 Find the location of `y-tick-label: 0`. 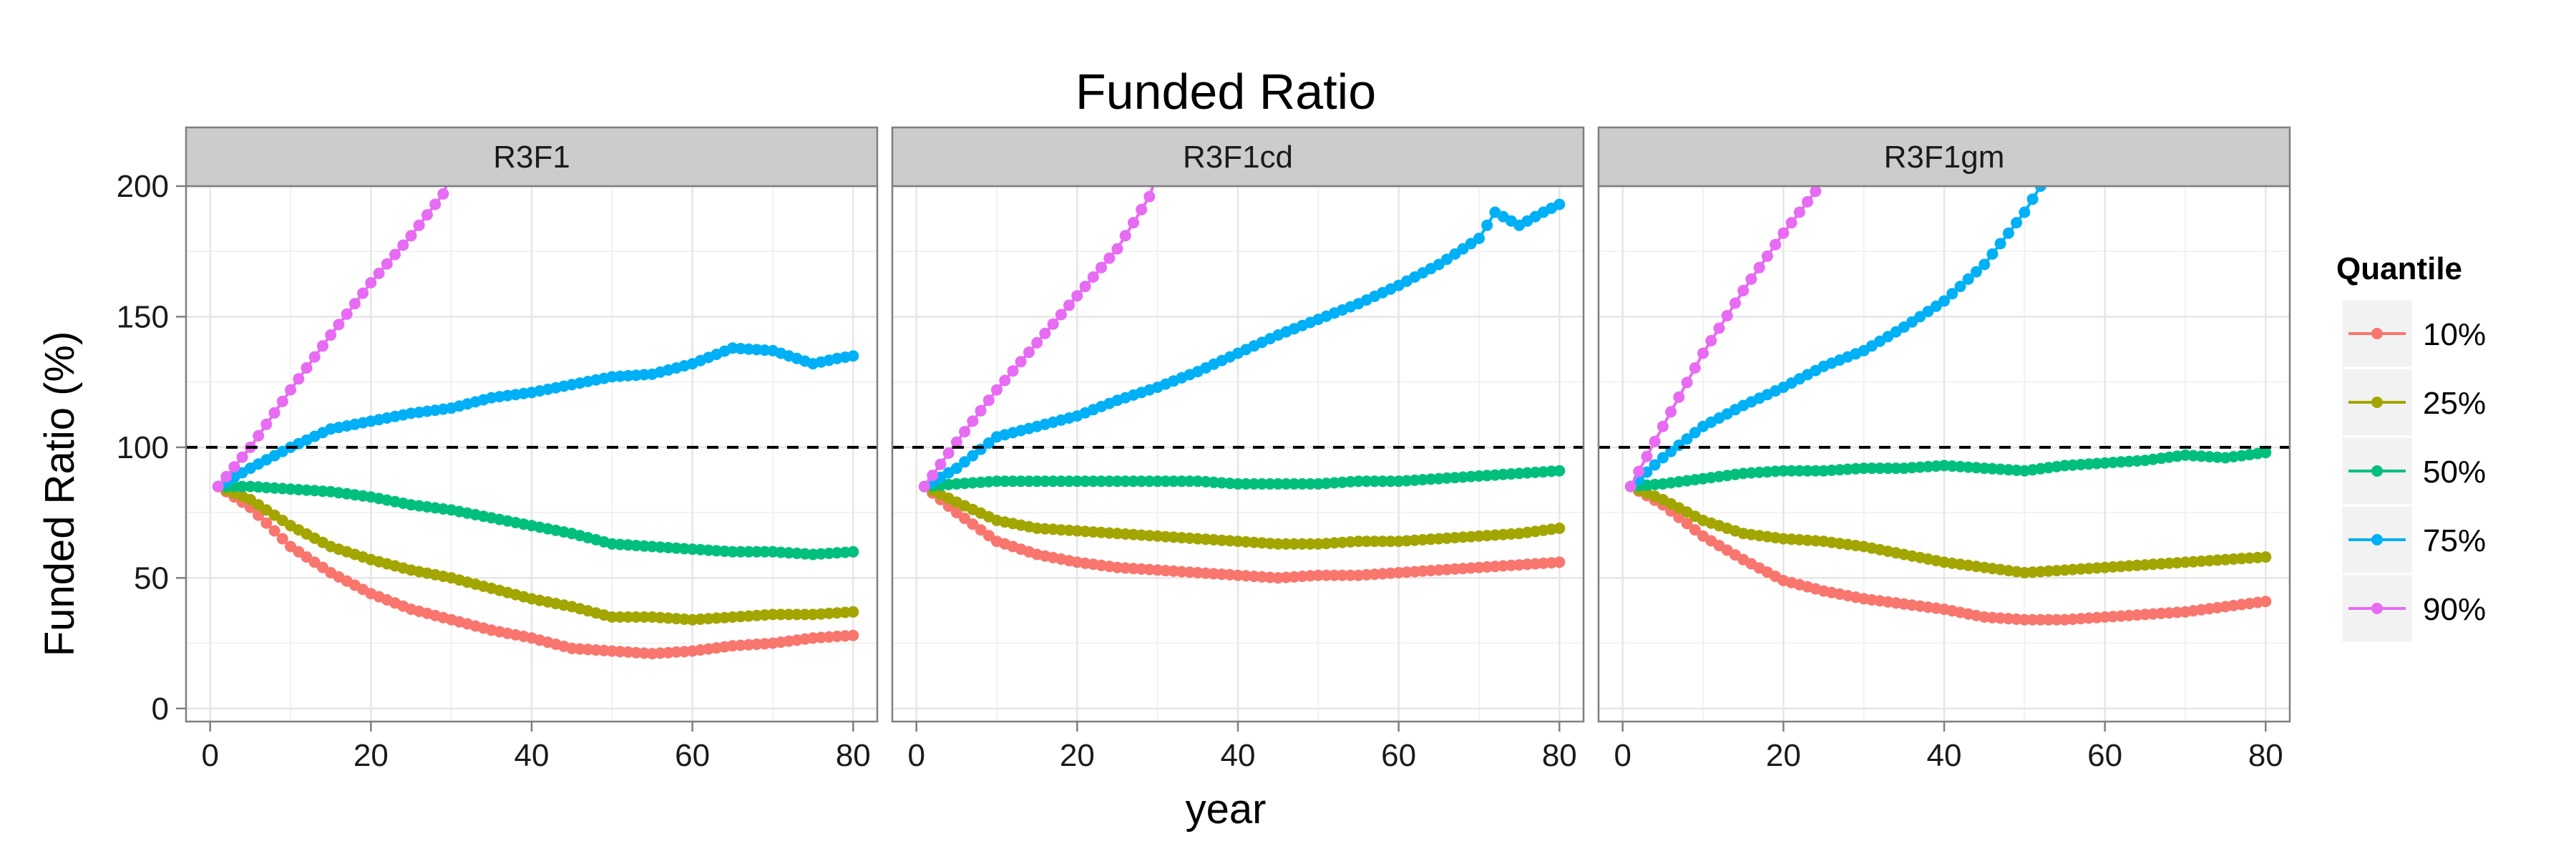

y-tick-label: 0 is located at coordinates (160, 709).